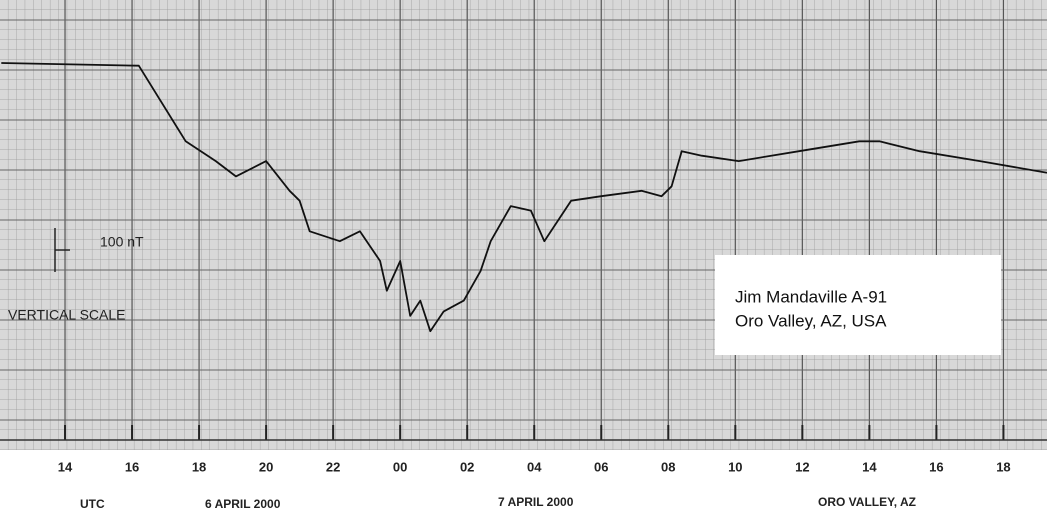 The width and height of the screenshot is (1047, 515). I want to click on annotation-line: Jim Mandaville A-91, so click(811, 296).